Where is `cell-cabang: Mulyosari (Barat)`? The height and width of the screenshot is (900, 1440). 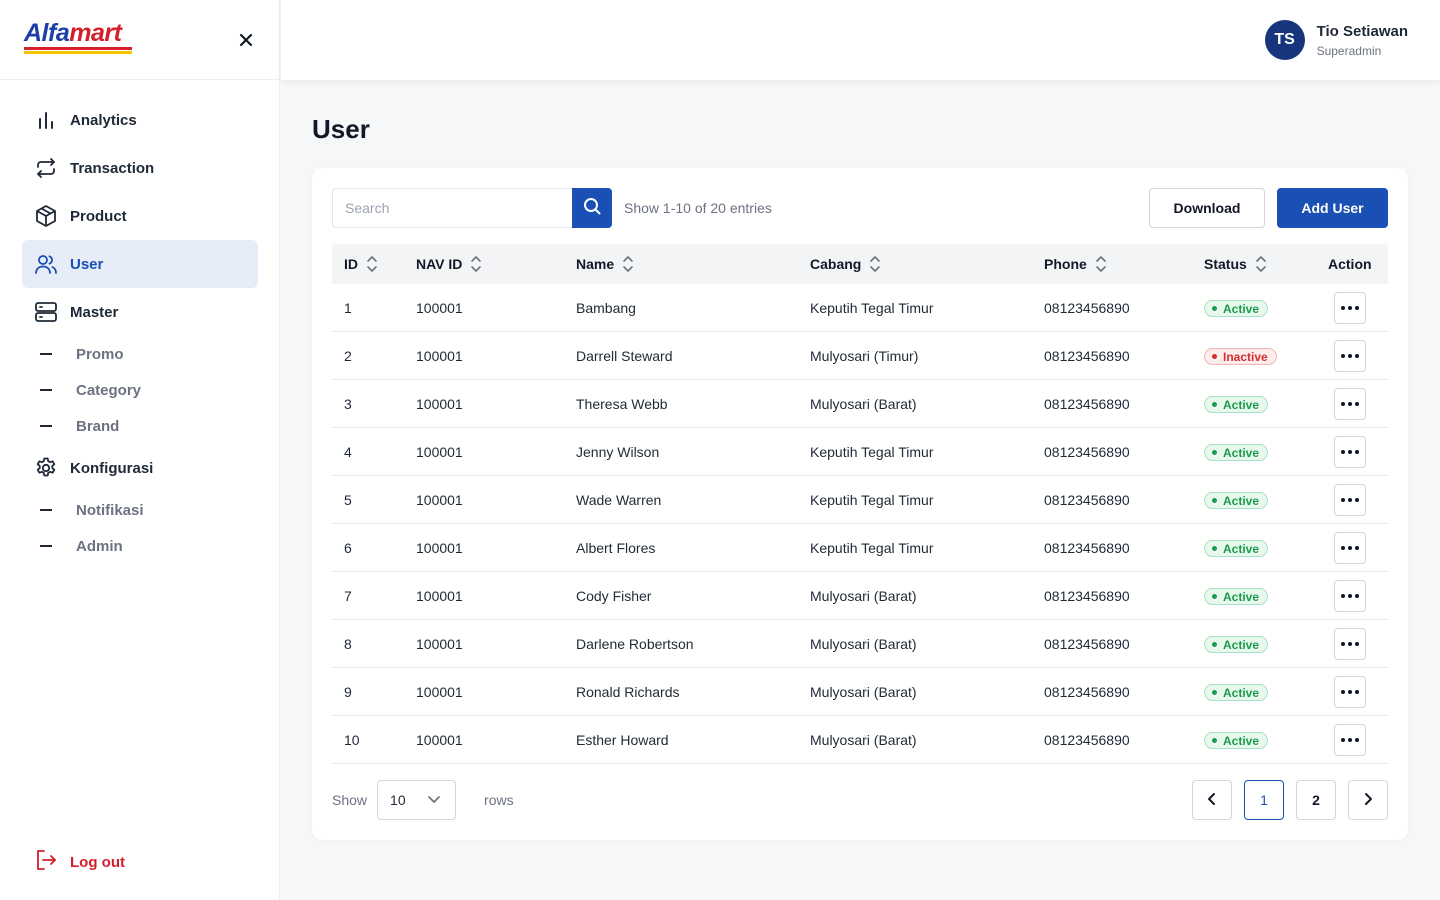
cell-cabang: Mulyosari (Barat) is located at coordinates (863, 739).